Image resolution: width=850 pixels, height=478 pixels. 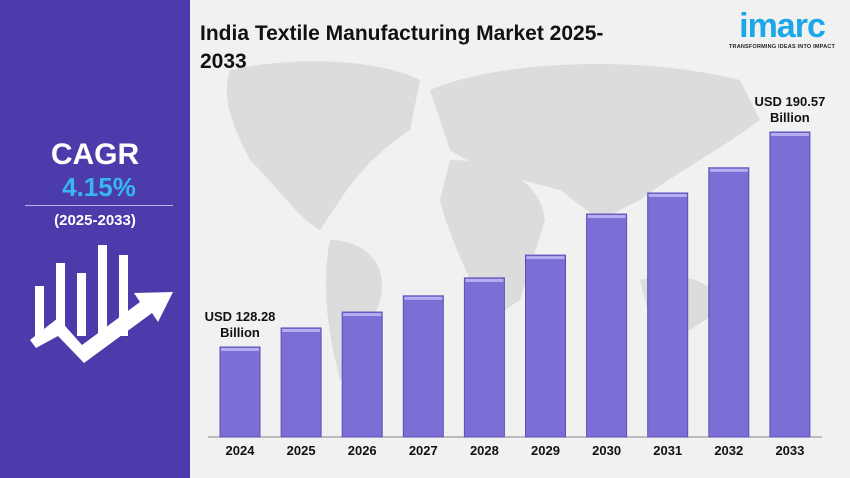 What do you see at coordinates (95, 154) in the screenshot?
I see `cagr-label: CAGR` at bounding box center [95, 154].